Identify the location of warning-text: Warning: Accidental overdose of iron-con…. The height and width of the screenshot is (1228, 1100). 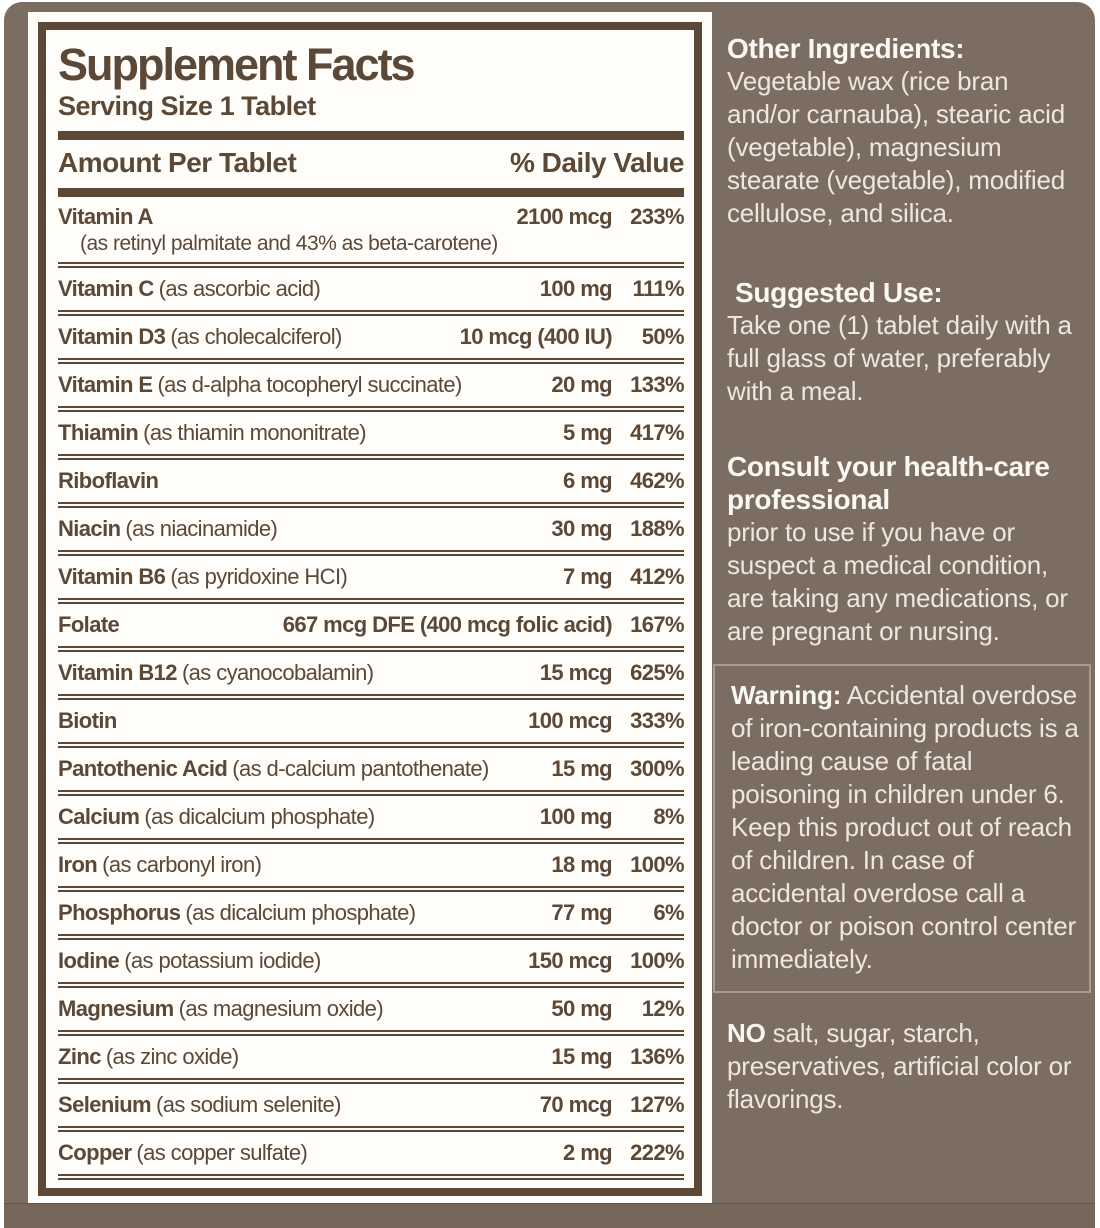
(905, 827).